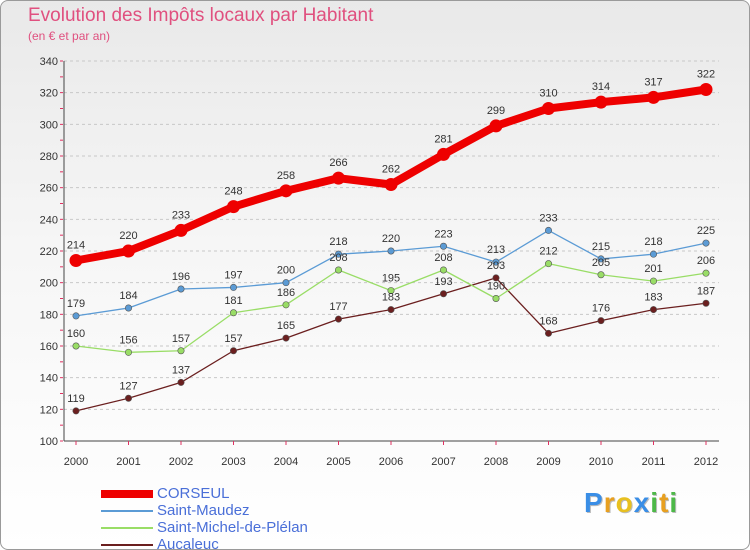 Image resolution: width=750 pixels, height=550 pixels. I want to click on legend-label: Aucaleuc, so click(188, 543).